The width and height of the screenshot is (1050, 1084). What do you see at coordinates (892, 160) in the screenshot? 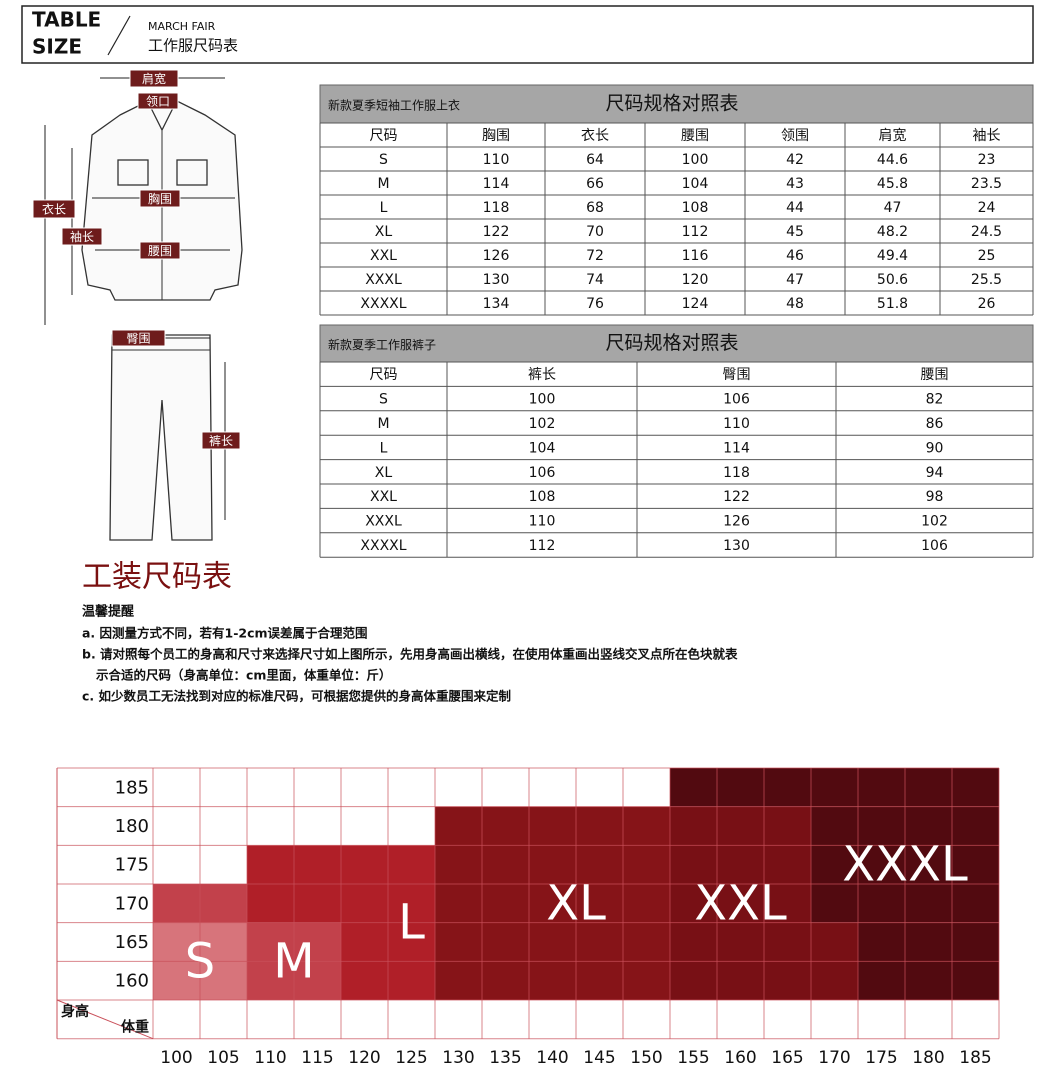
I see `table-cell: 44.6` at bounding box center [892, 160].